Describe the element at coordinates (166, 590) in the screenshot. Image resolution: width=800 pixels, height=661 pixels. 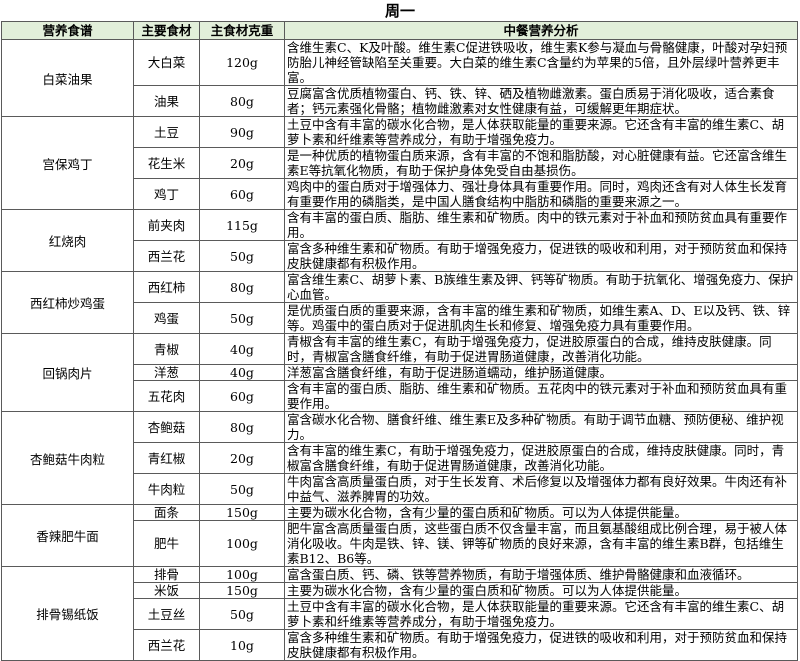
I see `ingredient-name: 米饭` at that location.